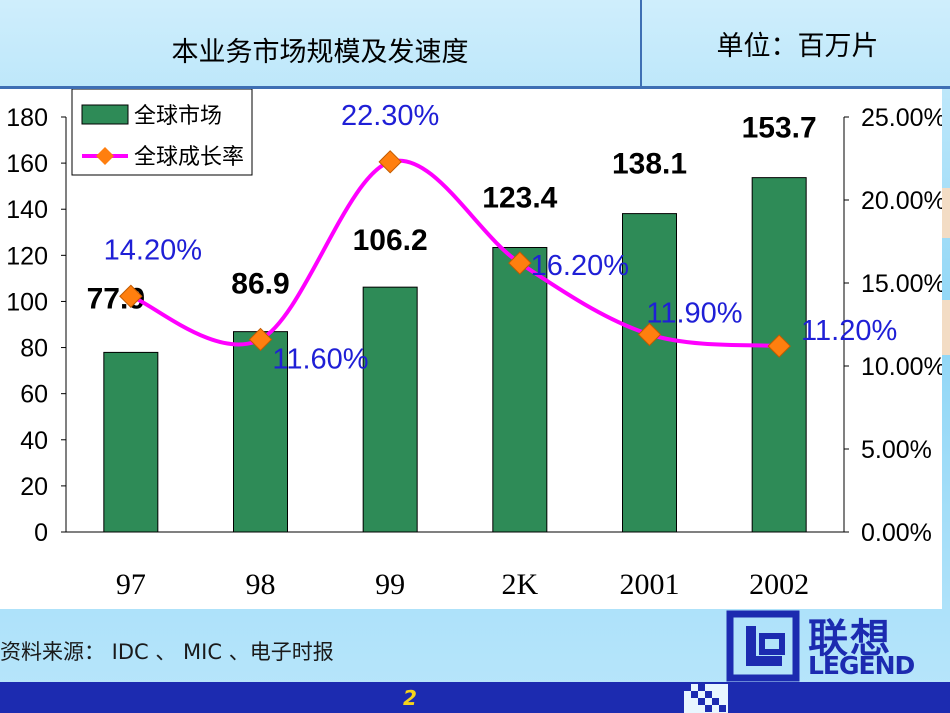 The width and height of the screenshot is (950, 713). I want to click on legend-label-bar: 全球市场, so click(178, 116).